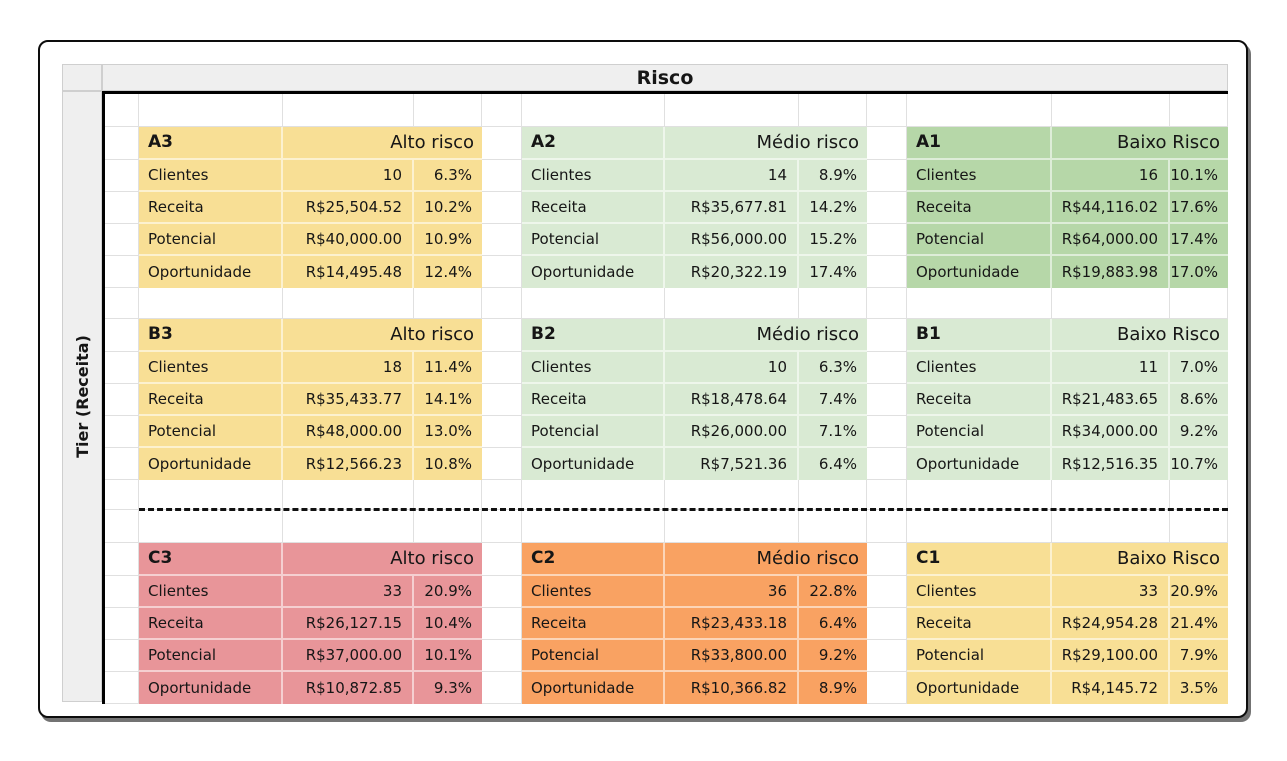 The width and height of the screenshot is (1287, 761). Describe the element at coordinates (833, 624) in the screenshot. I see `metric-pct-cell: 6.4%` at that location.